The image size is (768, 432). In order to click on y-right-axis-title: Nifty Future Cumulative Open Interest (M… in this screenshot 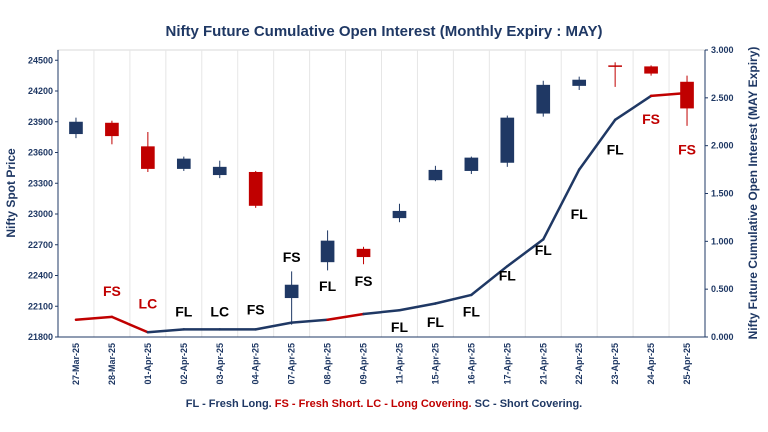, I will do `click(753, 193)`.